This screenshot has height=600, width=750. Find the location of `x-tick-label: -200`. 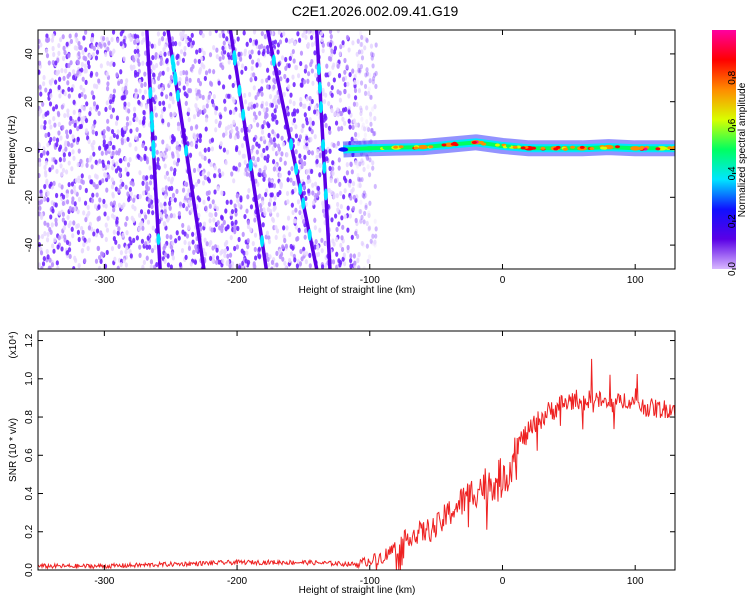

x-tick-label: -200 is located at coordinates (237, 581).